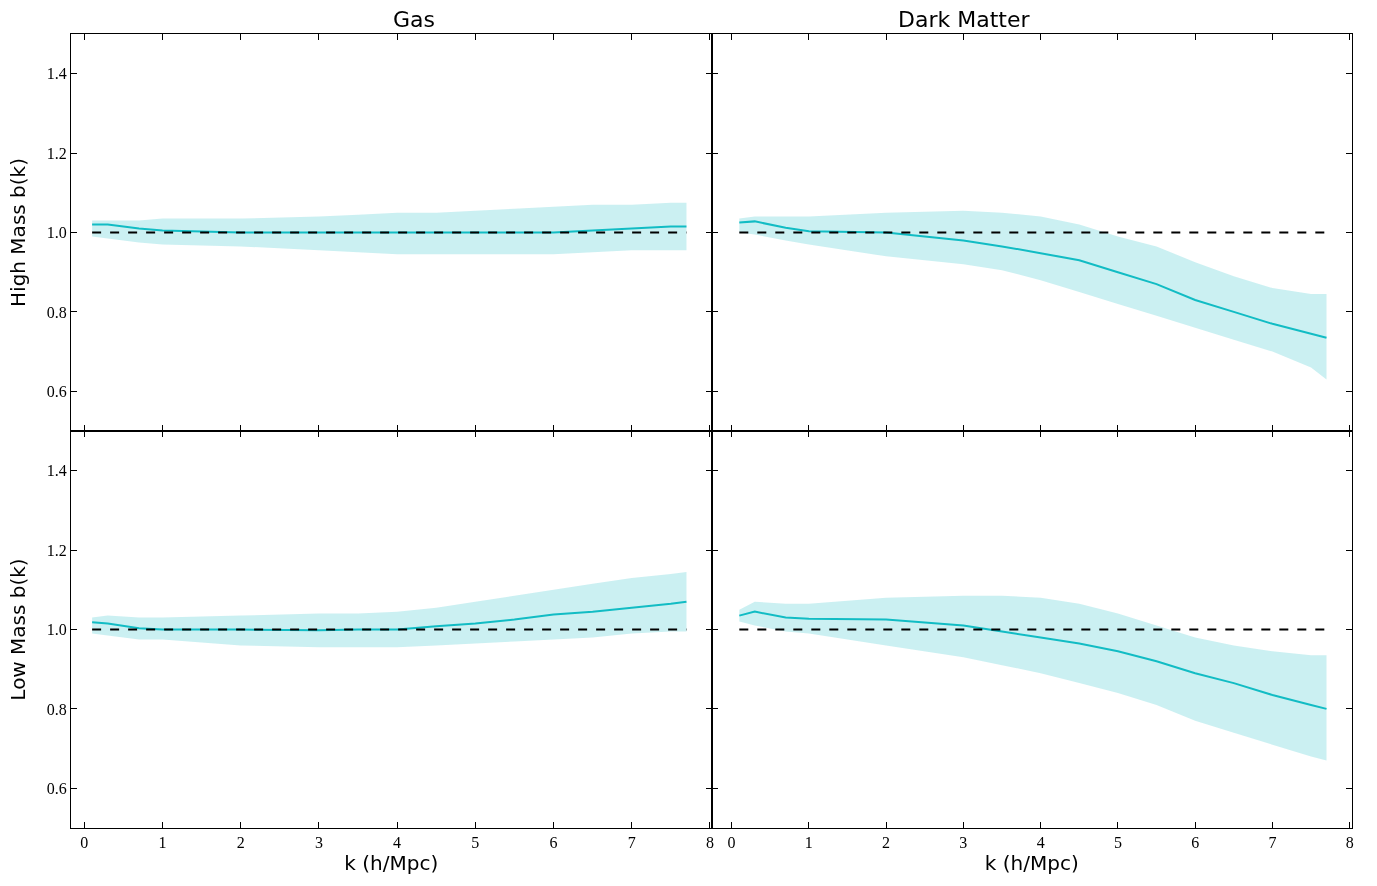 The height and width of the screenshot is (886, 1377). Describe the element at coordinates (18, 232) in the screenshot. I see `y-axis-title: High Mass b(k)` at that location.